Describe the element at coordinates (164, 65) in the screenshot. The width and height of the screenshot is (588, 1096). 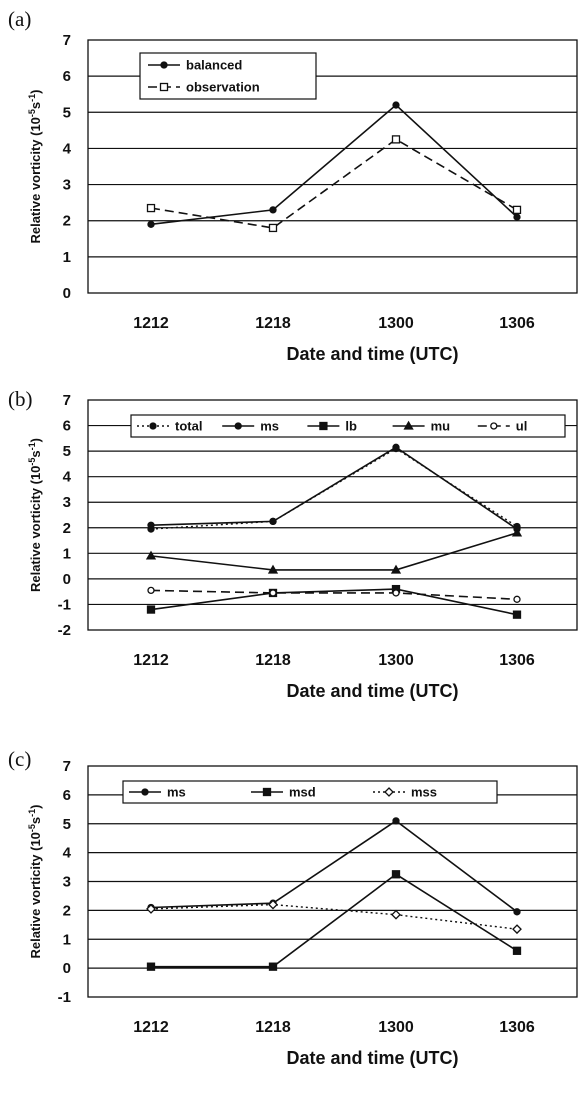
I see `panel-a-legend-marker-balanced` at that location.